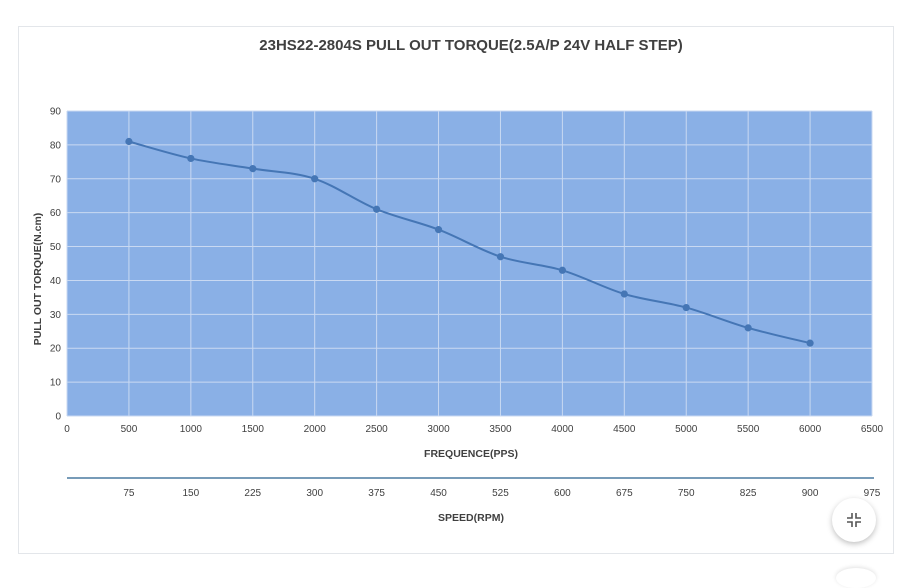  Describe the element at coordinates (872, 429) in the screenshot. I see `x-tick-label: 6500` at that location.